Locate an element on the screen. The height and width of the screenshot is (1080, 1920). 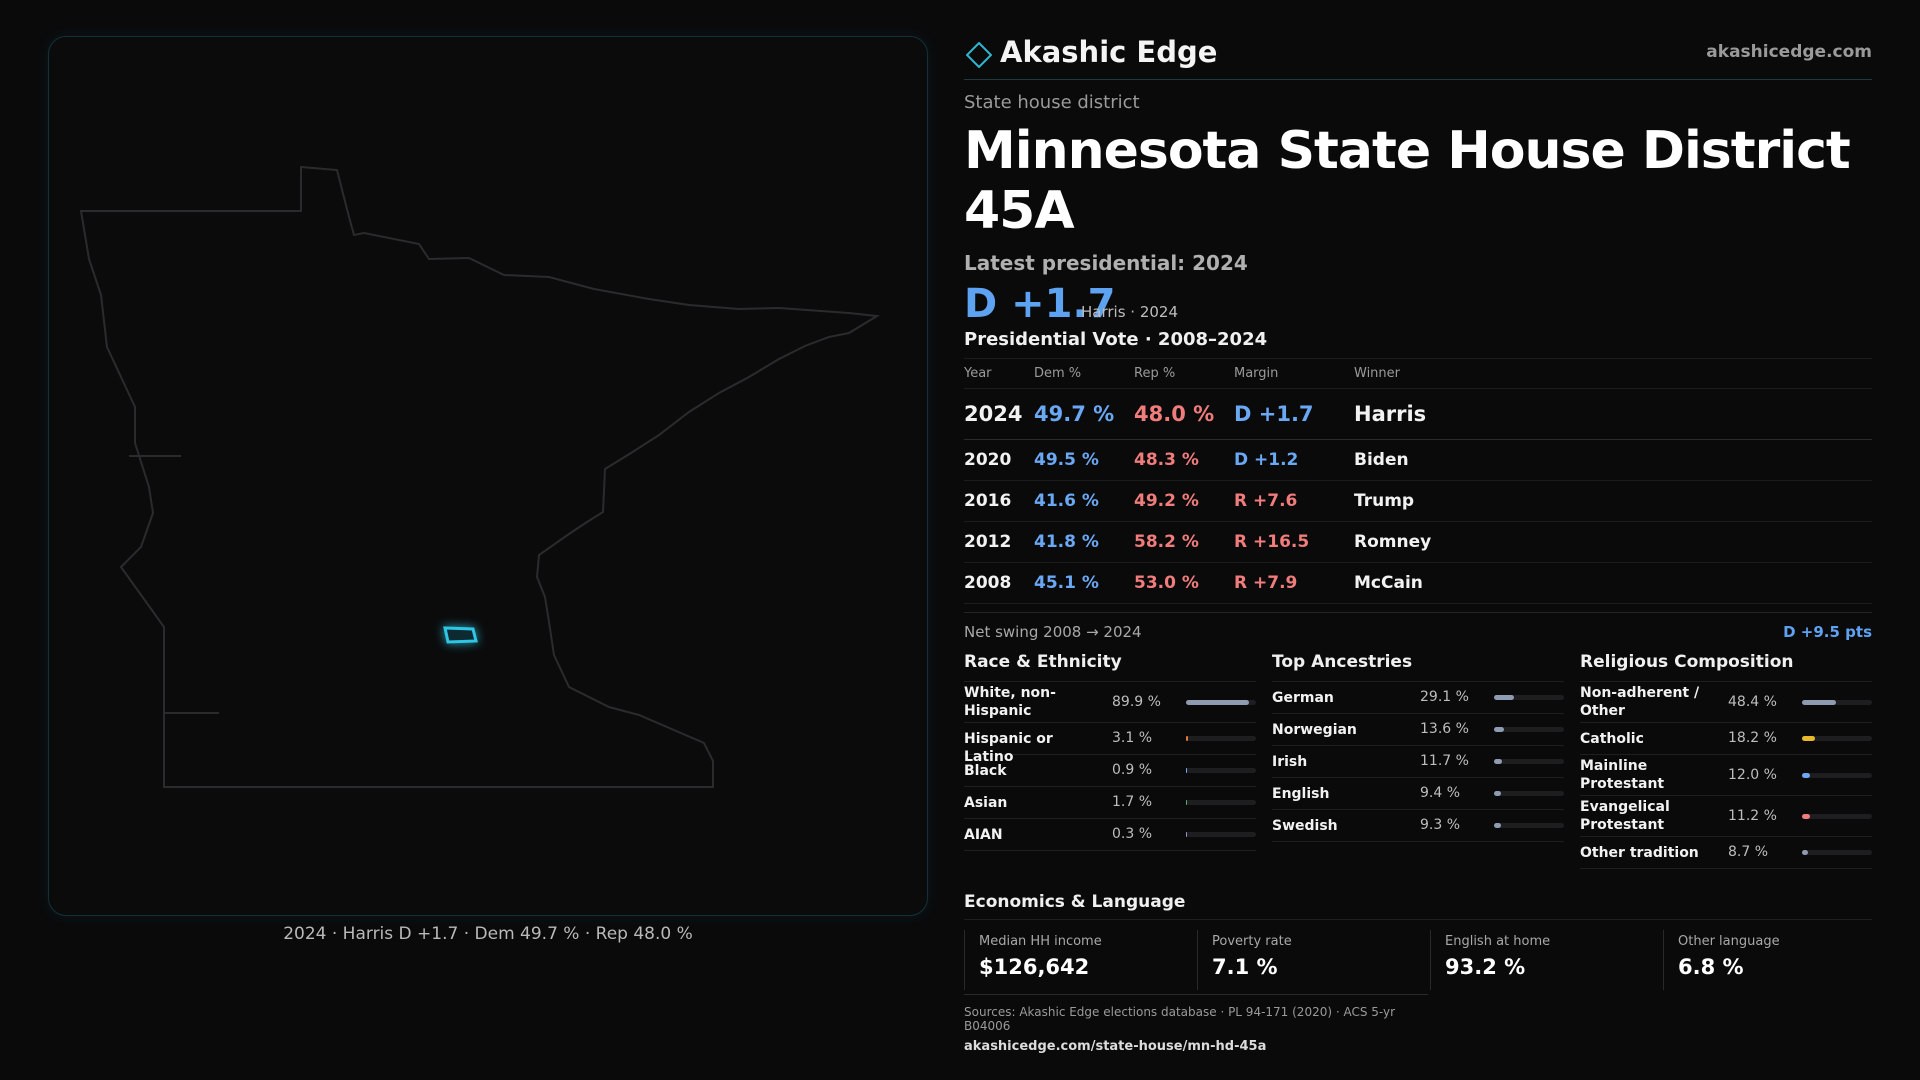
brand-name: Akashic Edge is located at coordinates (1109, 52).